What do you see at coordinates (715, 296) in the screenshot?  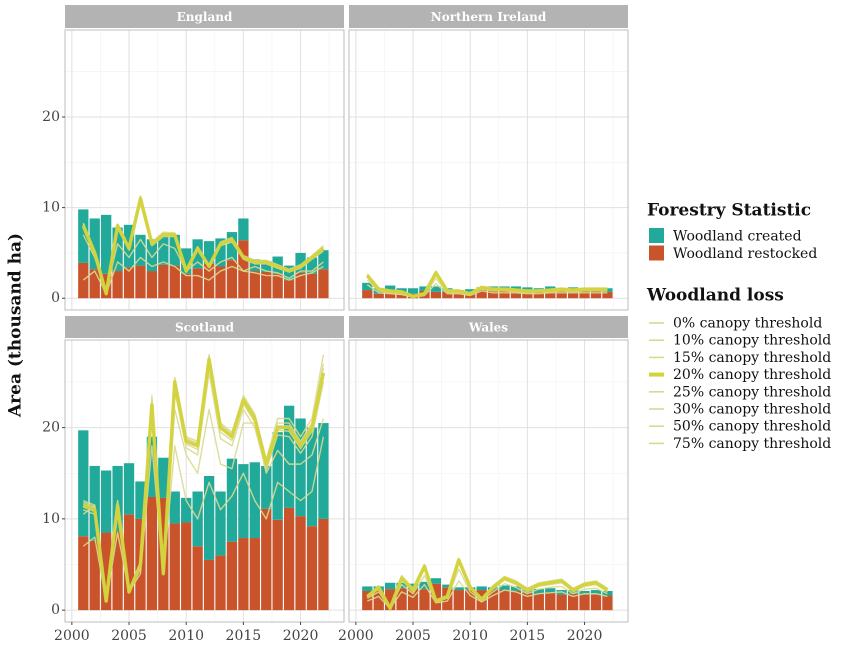 I see `legend-title: Woodland loss` at bounding box center [715, 296].